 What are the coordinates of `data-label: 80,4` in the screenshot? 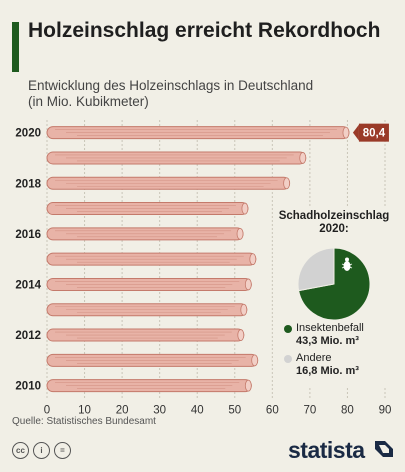 It's located at (374, 134).